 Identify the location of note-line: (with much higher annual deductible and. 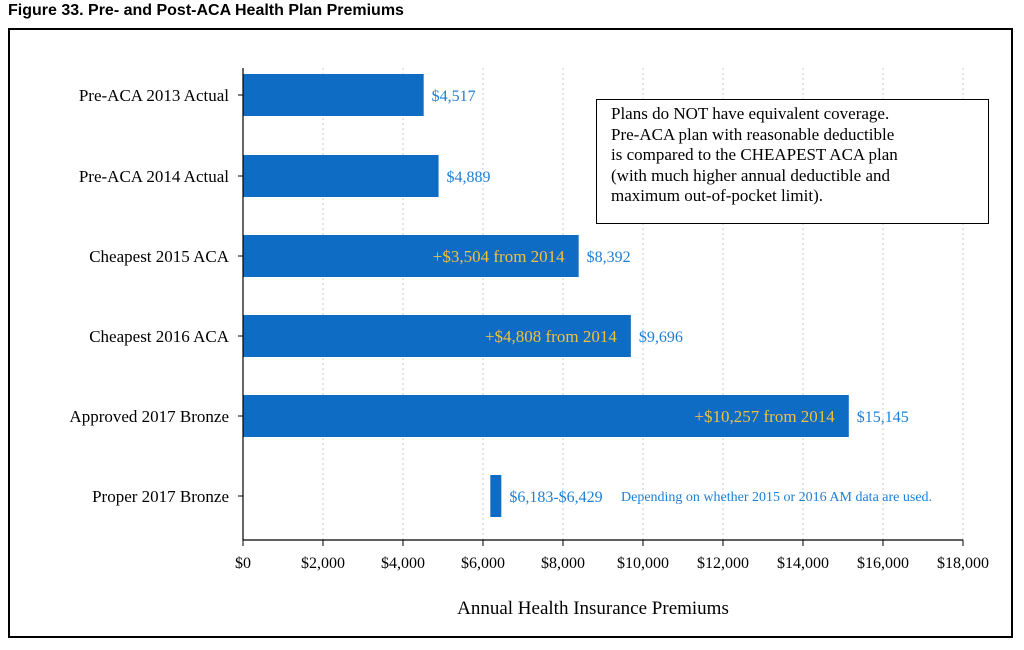
(750, 175).